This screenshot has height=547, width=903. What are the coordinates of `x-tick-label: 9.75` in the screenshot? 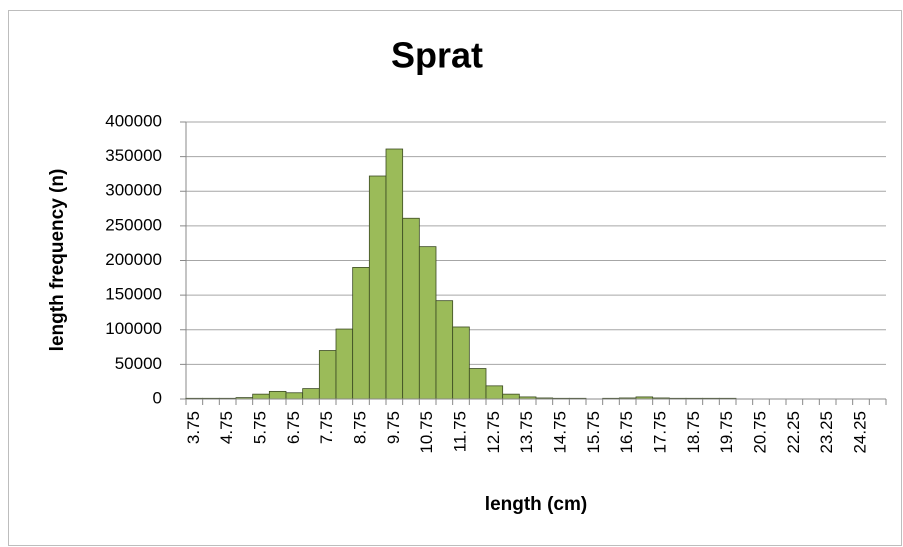 It's located at (393, 427).